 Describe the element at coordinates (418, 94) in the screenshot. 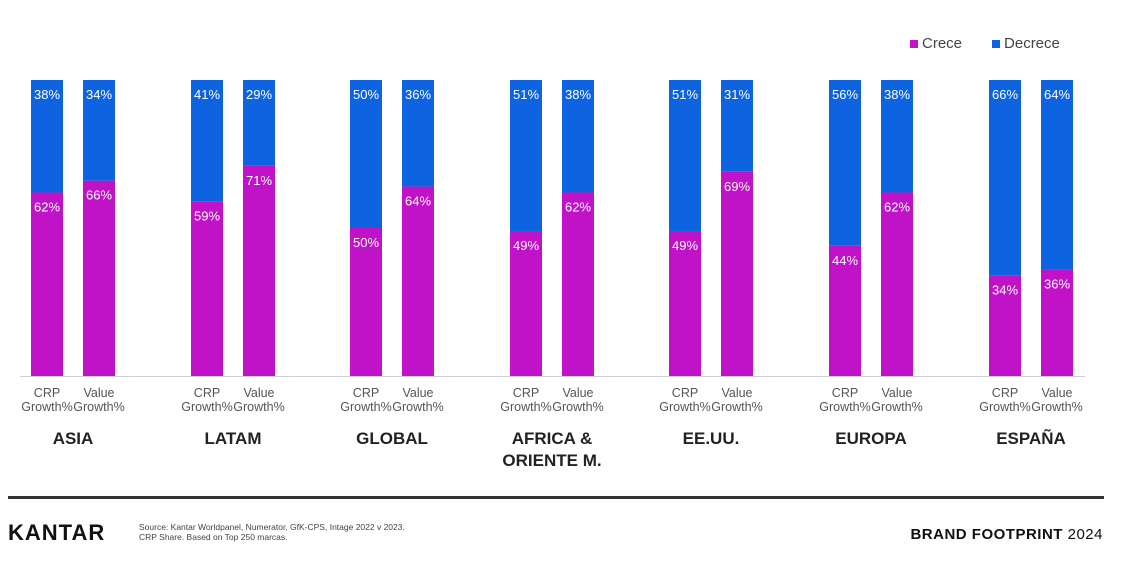

I see `data-label-decrece: 36%` at that location.